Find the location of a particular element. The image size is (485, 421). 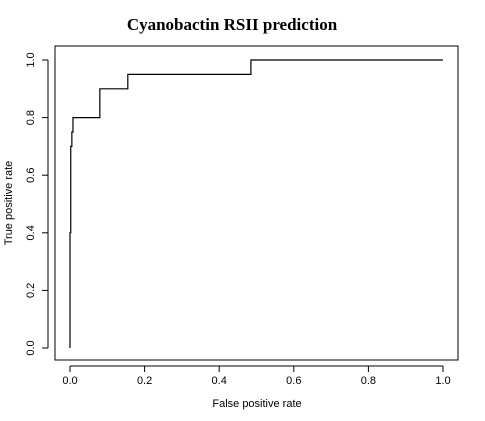

x-tick-label: 0.0 is located at coordinates (69, 381).